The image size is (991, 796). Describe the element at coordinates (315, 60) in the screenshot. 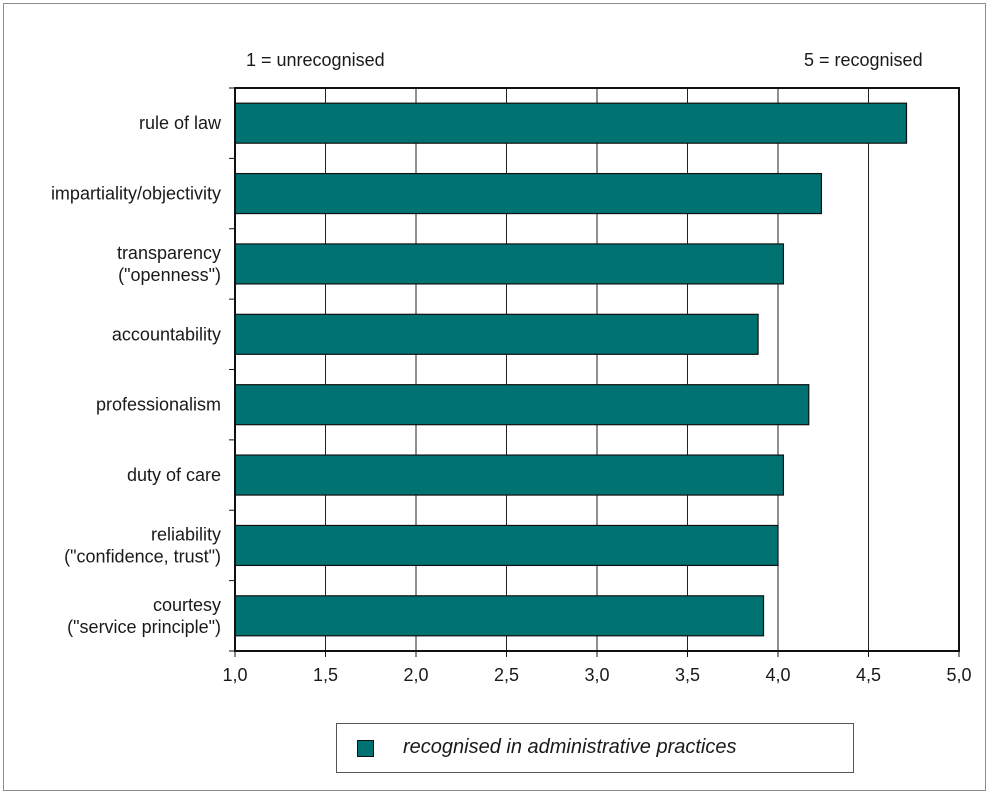

I see `scale-min-note: 1 = unrecognised` at that location.